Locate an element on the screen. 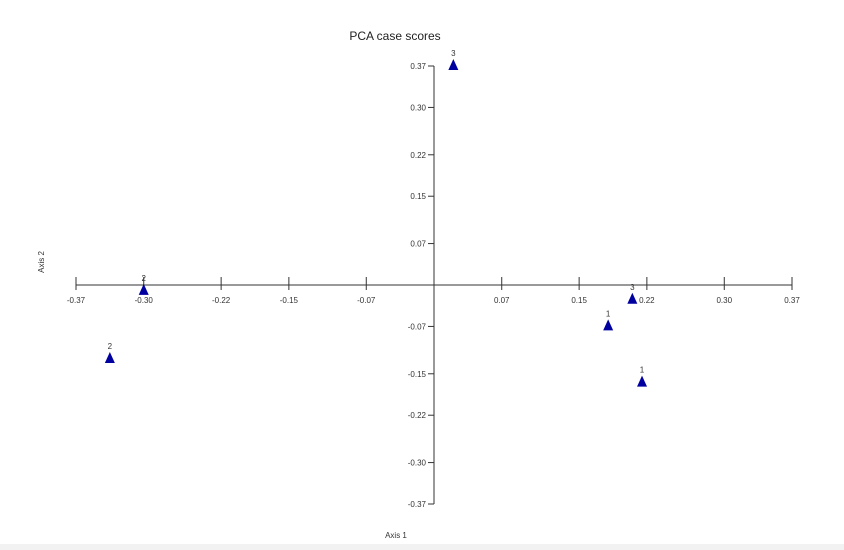 The image size is (844, 550). y-tick-label: 0.22 is located at coordinates (418, 155).